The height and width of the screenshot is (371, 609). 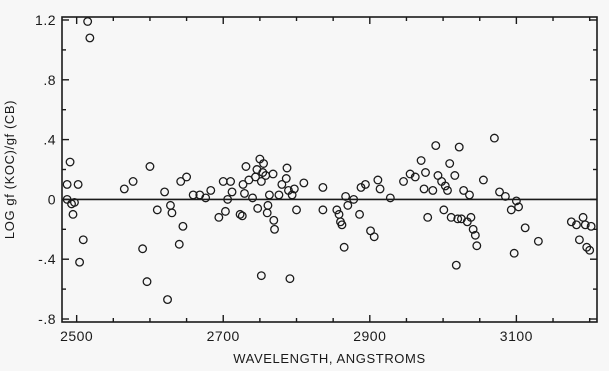 What do you see at coordinates (47, 259) in the screenshot?
I see `y-tick-label: -.4` at bounding box center [47, 259].